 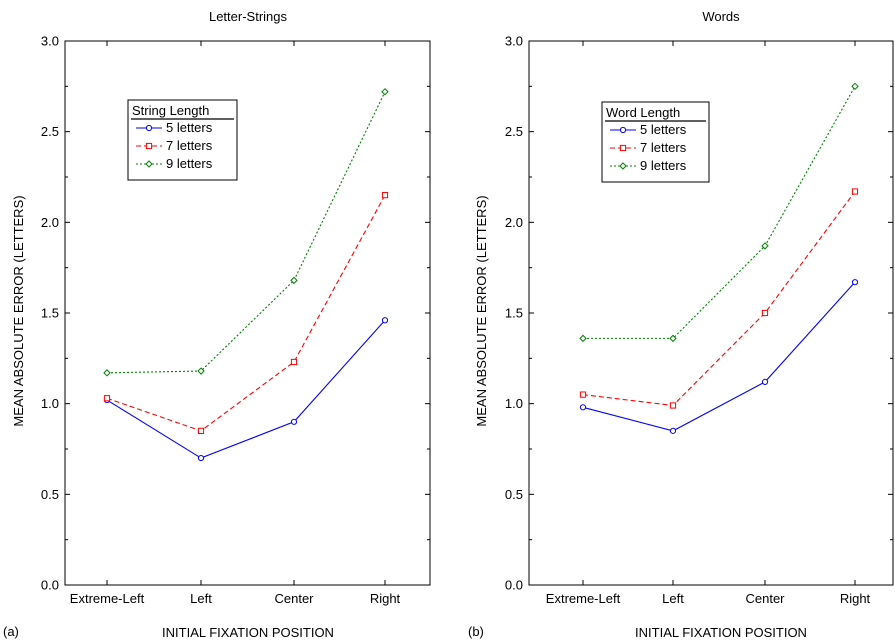 I want to click on panel-b-y-tick-label: 3.0, so click(x=514, y=41).